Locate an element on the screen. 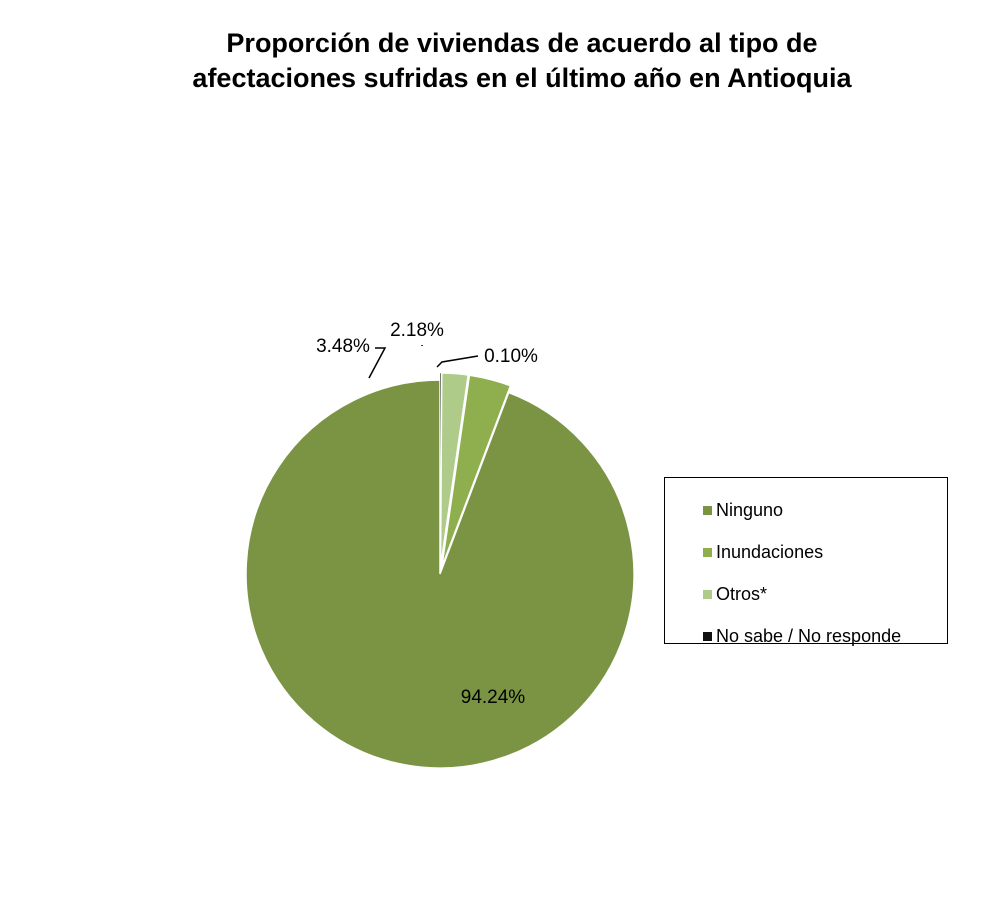  legend-item-inundaciones: Inundaciones is located at coordinates (806, 552).